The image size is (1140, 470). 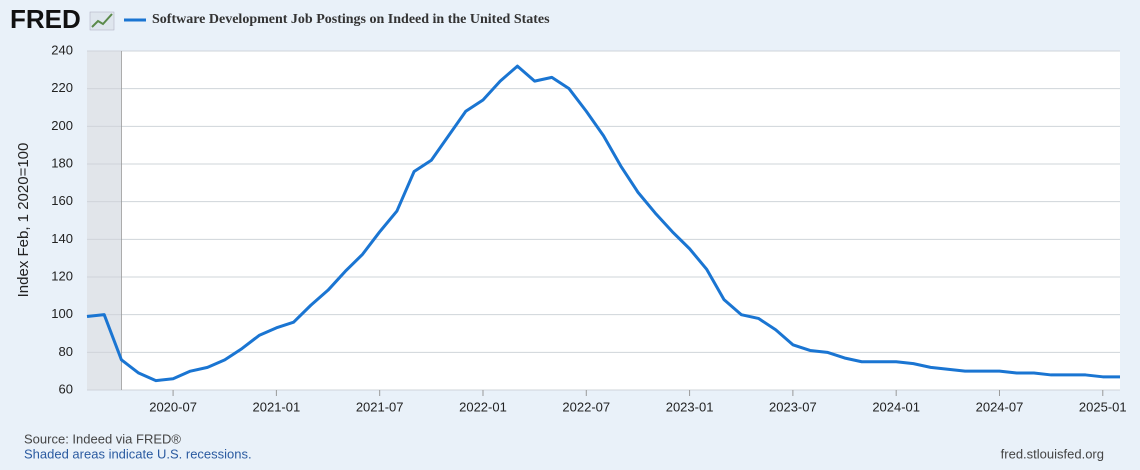 I want to click on y-axis-label: Index Feb, 1 2020=100, so click(x=23, y=220).